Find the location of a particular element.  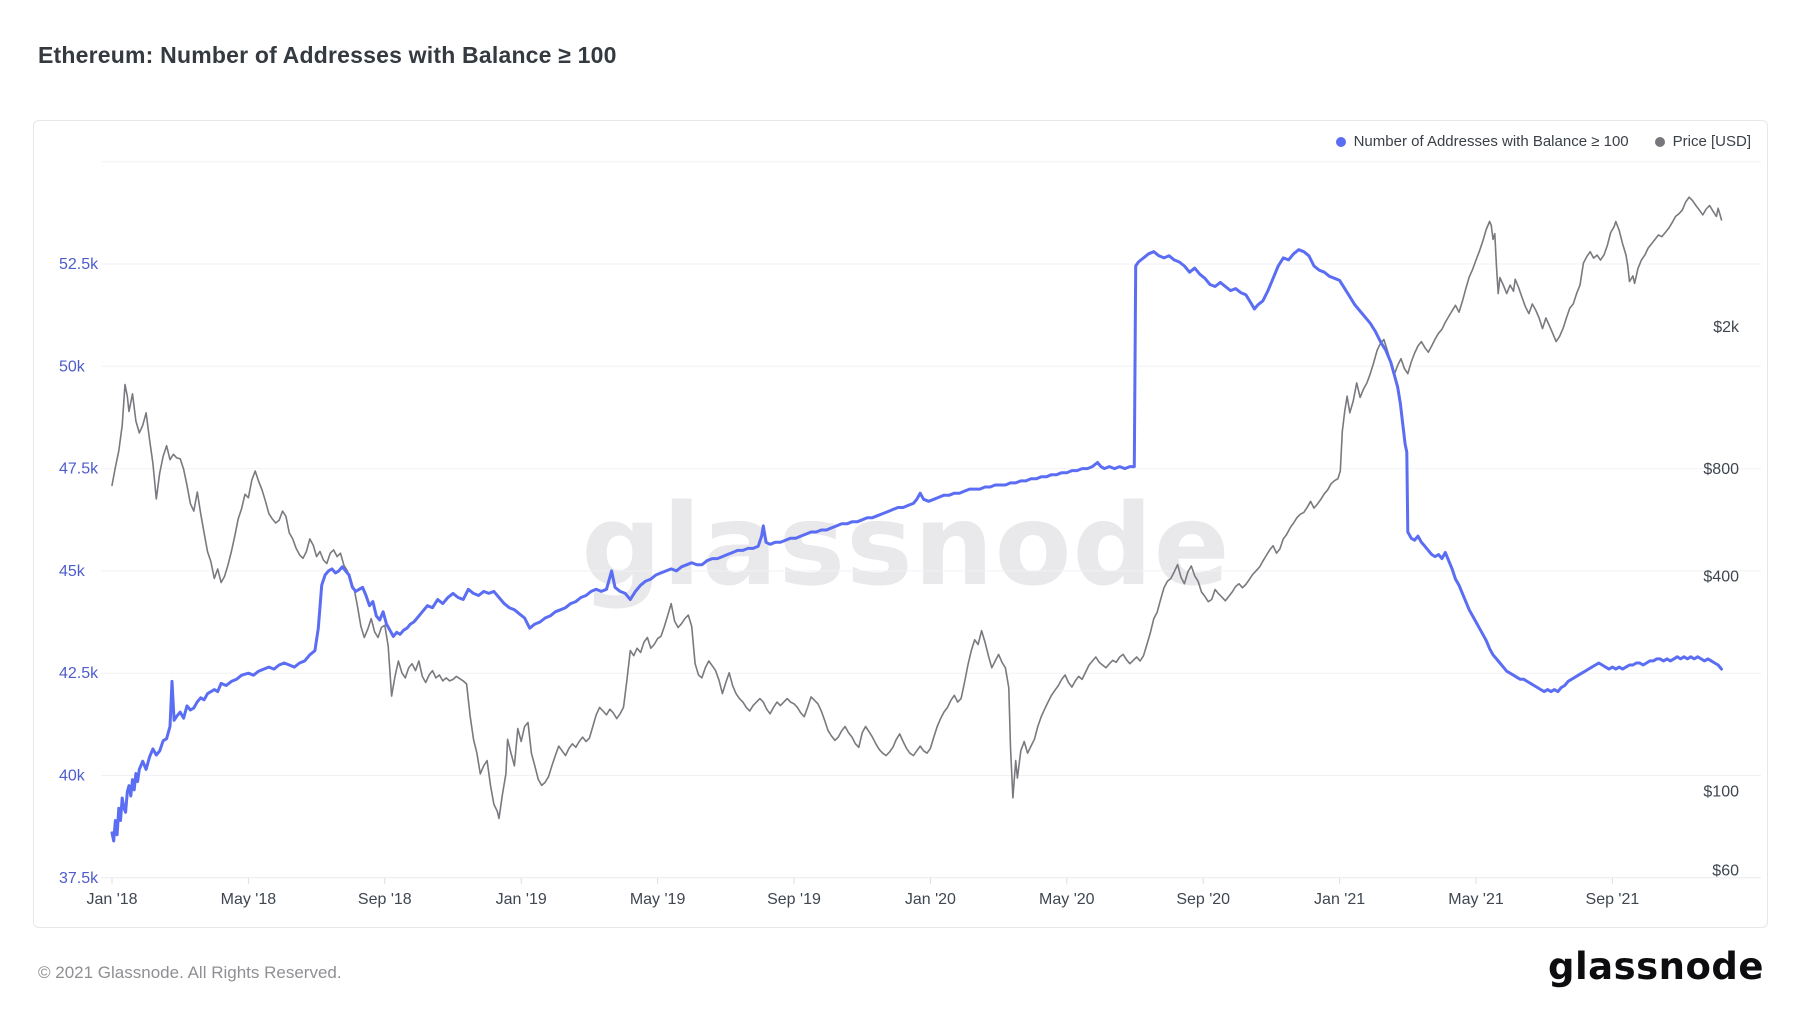

legend-item-addresses: Number of Addresses with Balance ≥ 100 is located at coordinates (1482, 141).